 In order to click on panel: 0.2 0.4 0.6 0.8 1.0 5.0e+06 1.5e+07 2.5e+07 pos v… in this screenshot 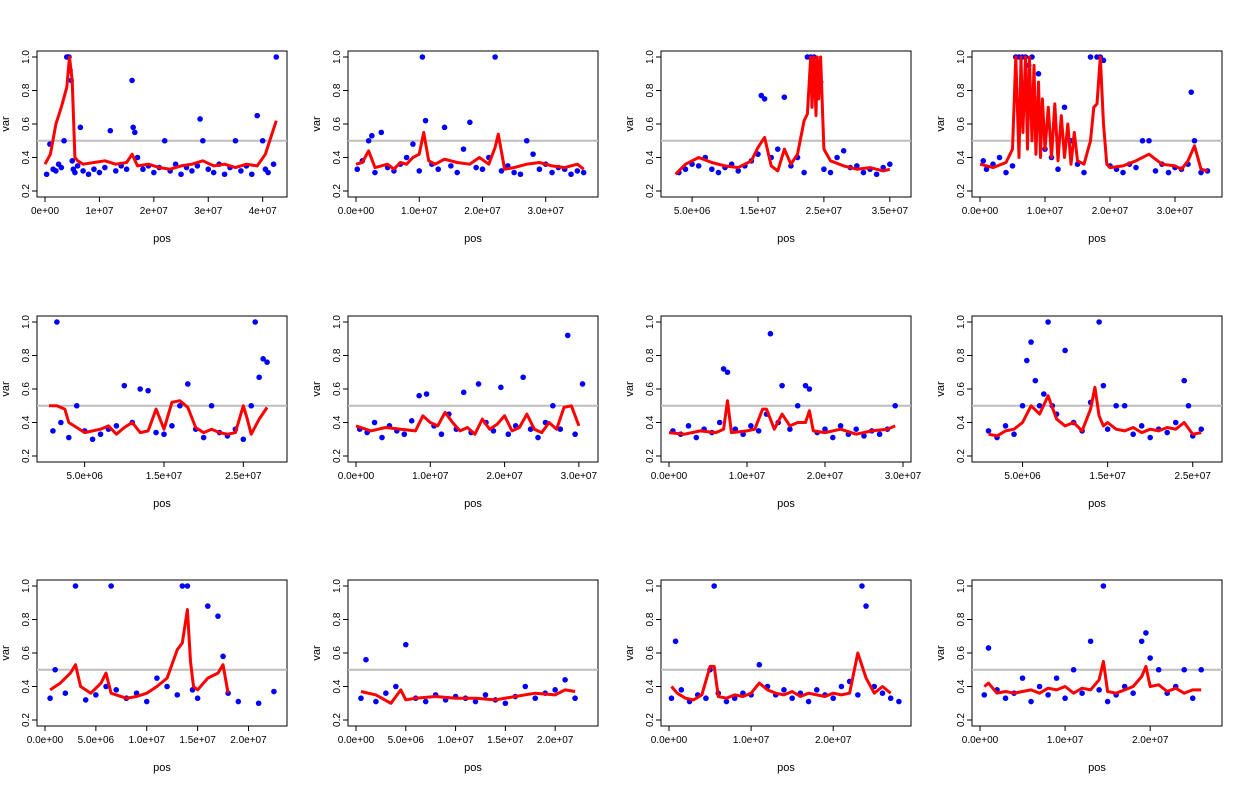, I will do `click(1079, 412)`.